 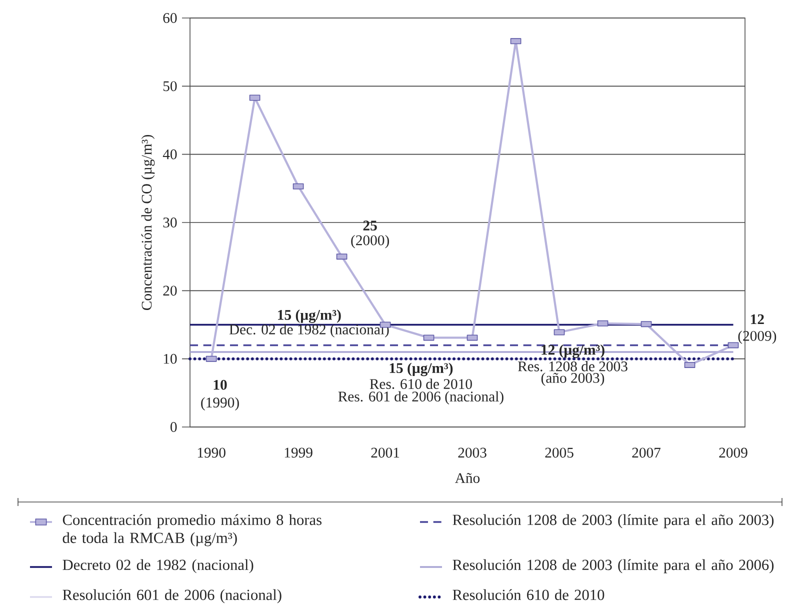 What do you see at coordinates (757, 319) in the screenshot?
I see `annotation: 12` at bounding box center [757, 319].